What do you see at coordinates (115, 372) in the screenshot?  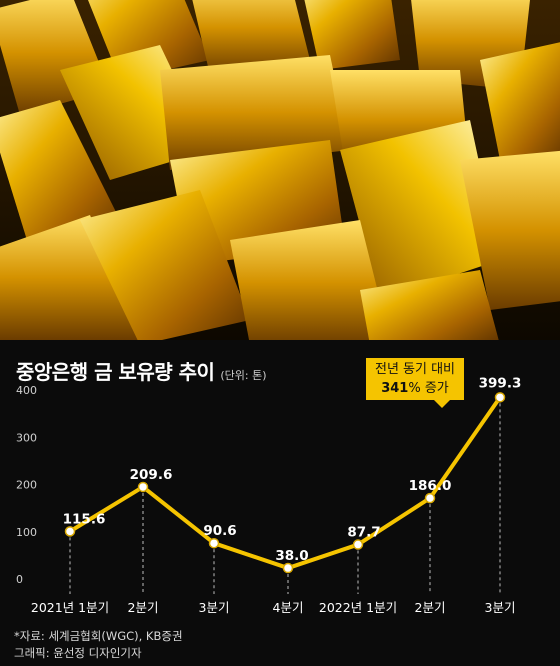 I see `chart-title: 중앙은행 금 보유량 추이` at bounding box center [115, 372].